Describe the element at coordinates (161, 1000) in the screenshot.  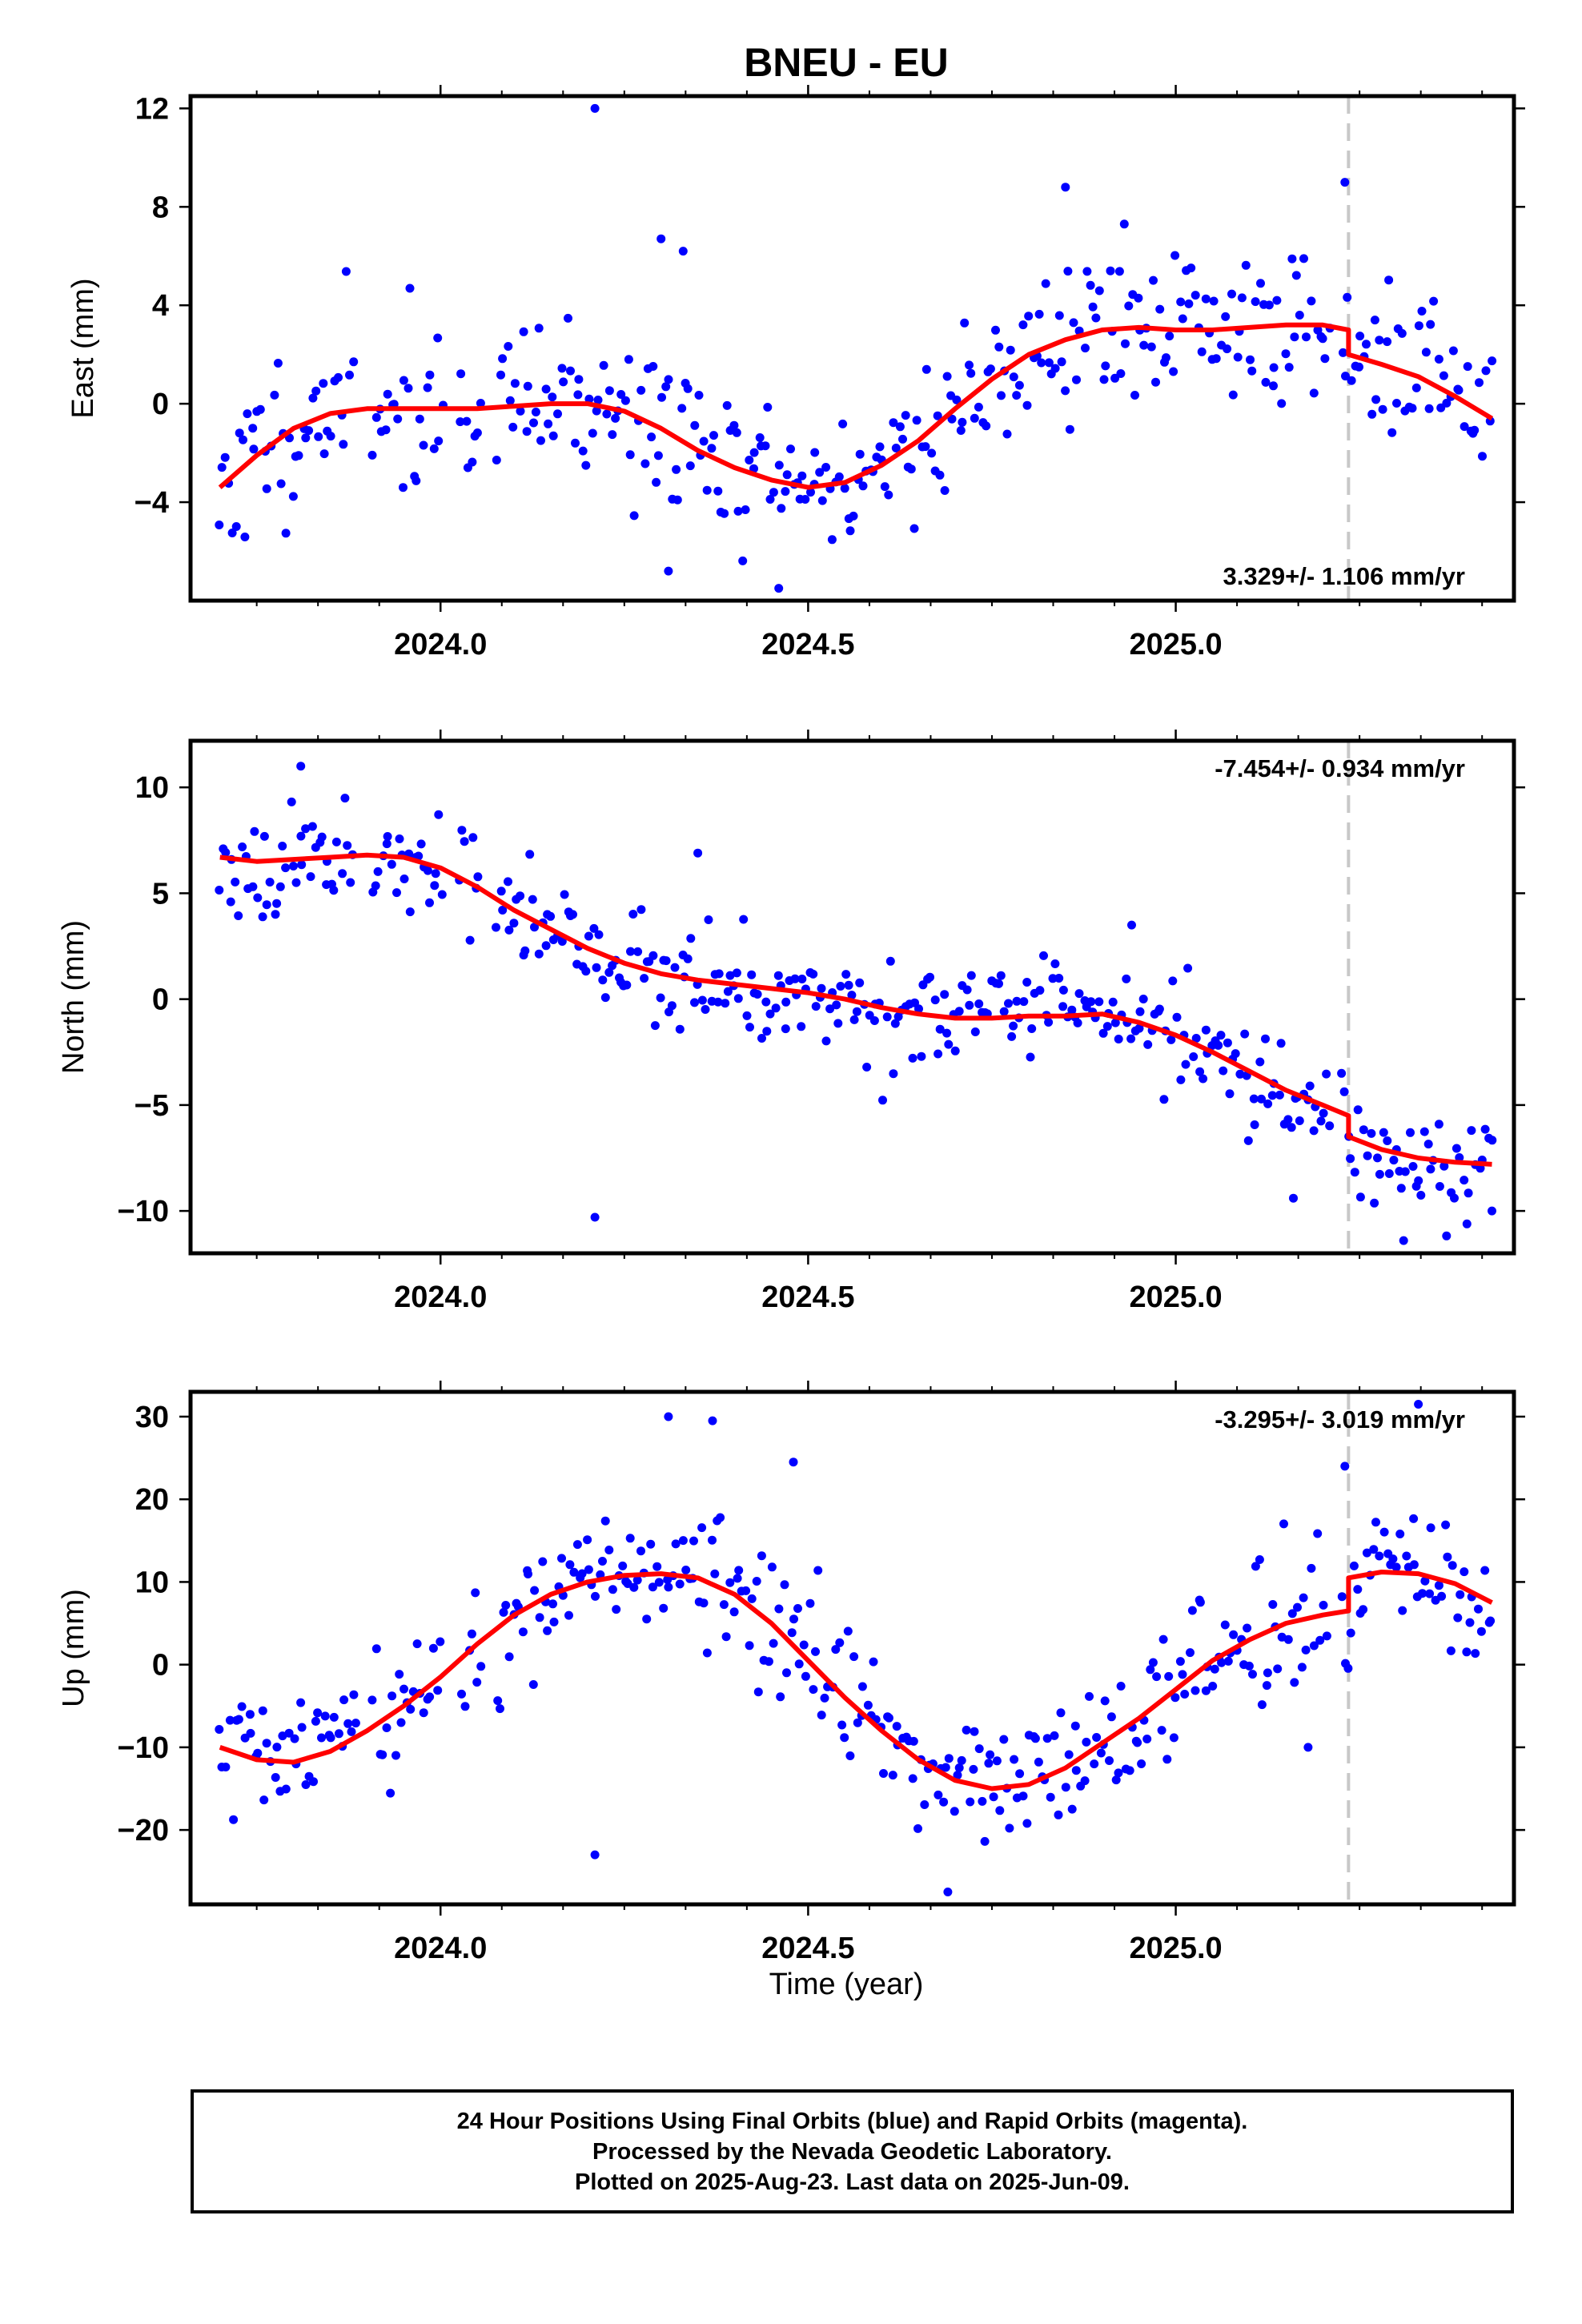
I see `y-tick-label: 0` at that location.